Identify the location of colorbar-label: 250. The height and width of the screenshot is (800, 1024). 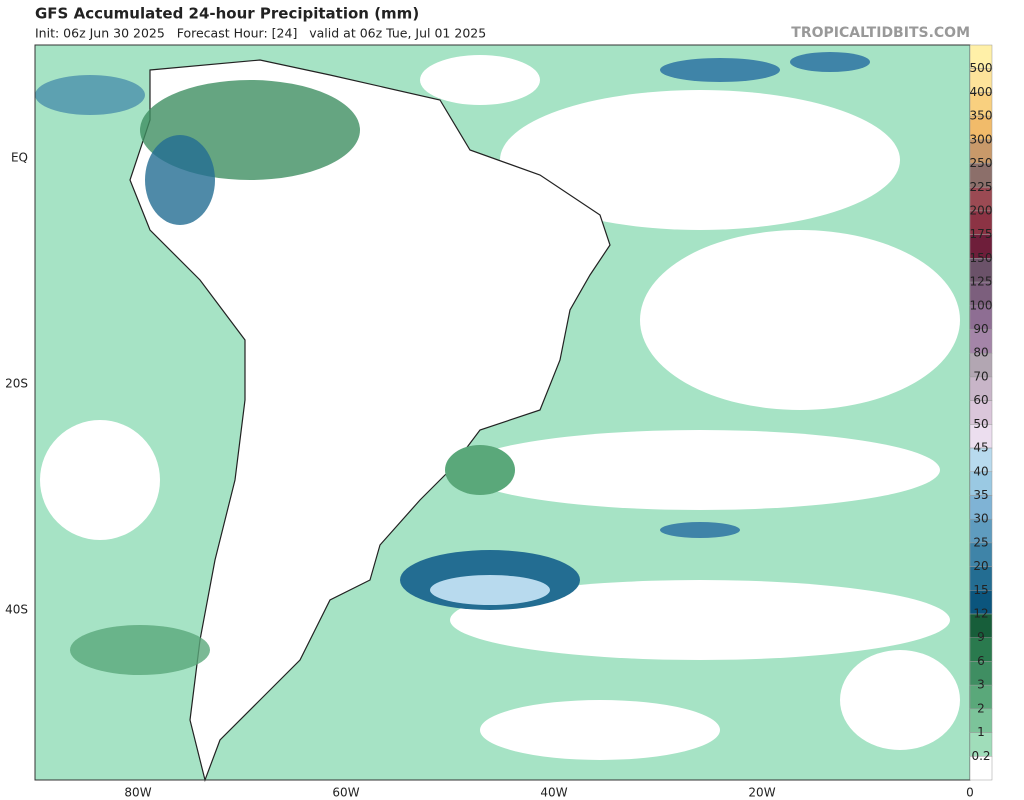
(981, 163).